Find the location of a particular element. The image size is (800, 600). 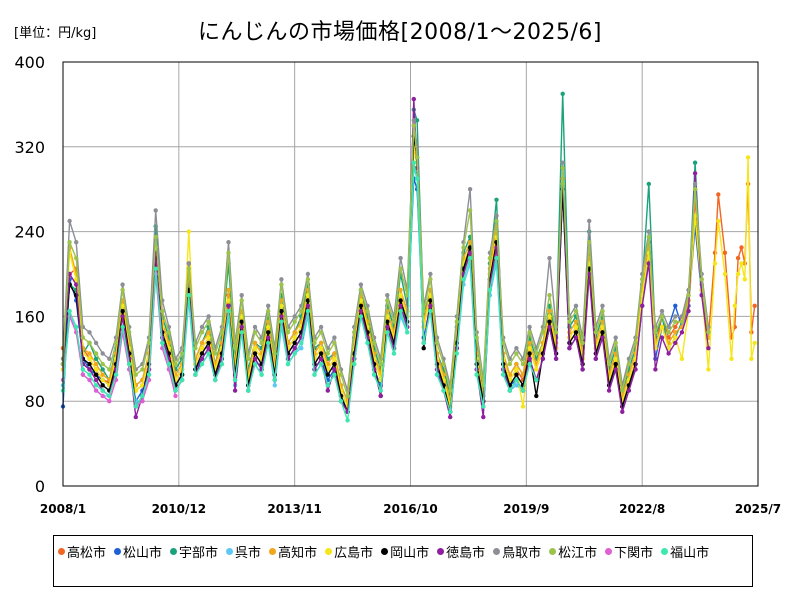

x-tick-label: 2022/8 is located at coordinates (642, 509).